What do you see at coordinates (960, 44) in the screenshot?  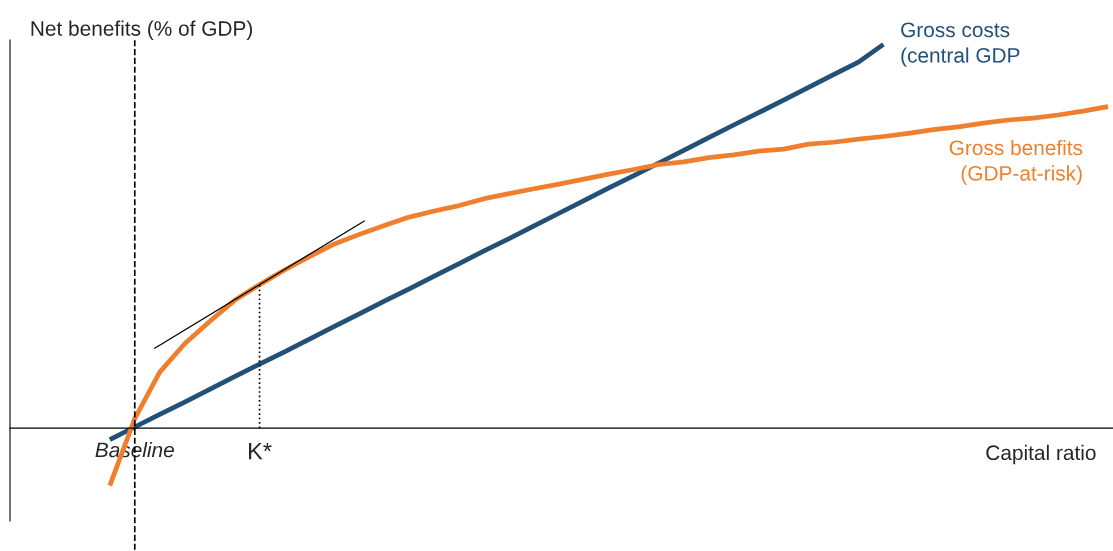 I see `series-label: Gross costs (central GDP` at bounding box center [960, 44].